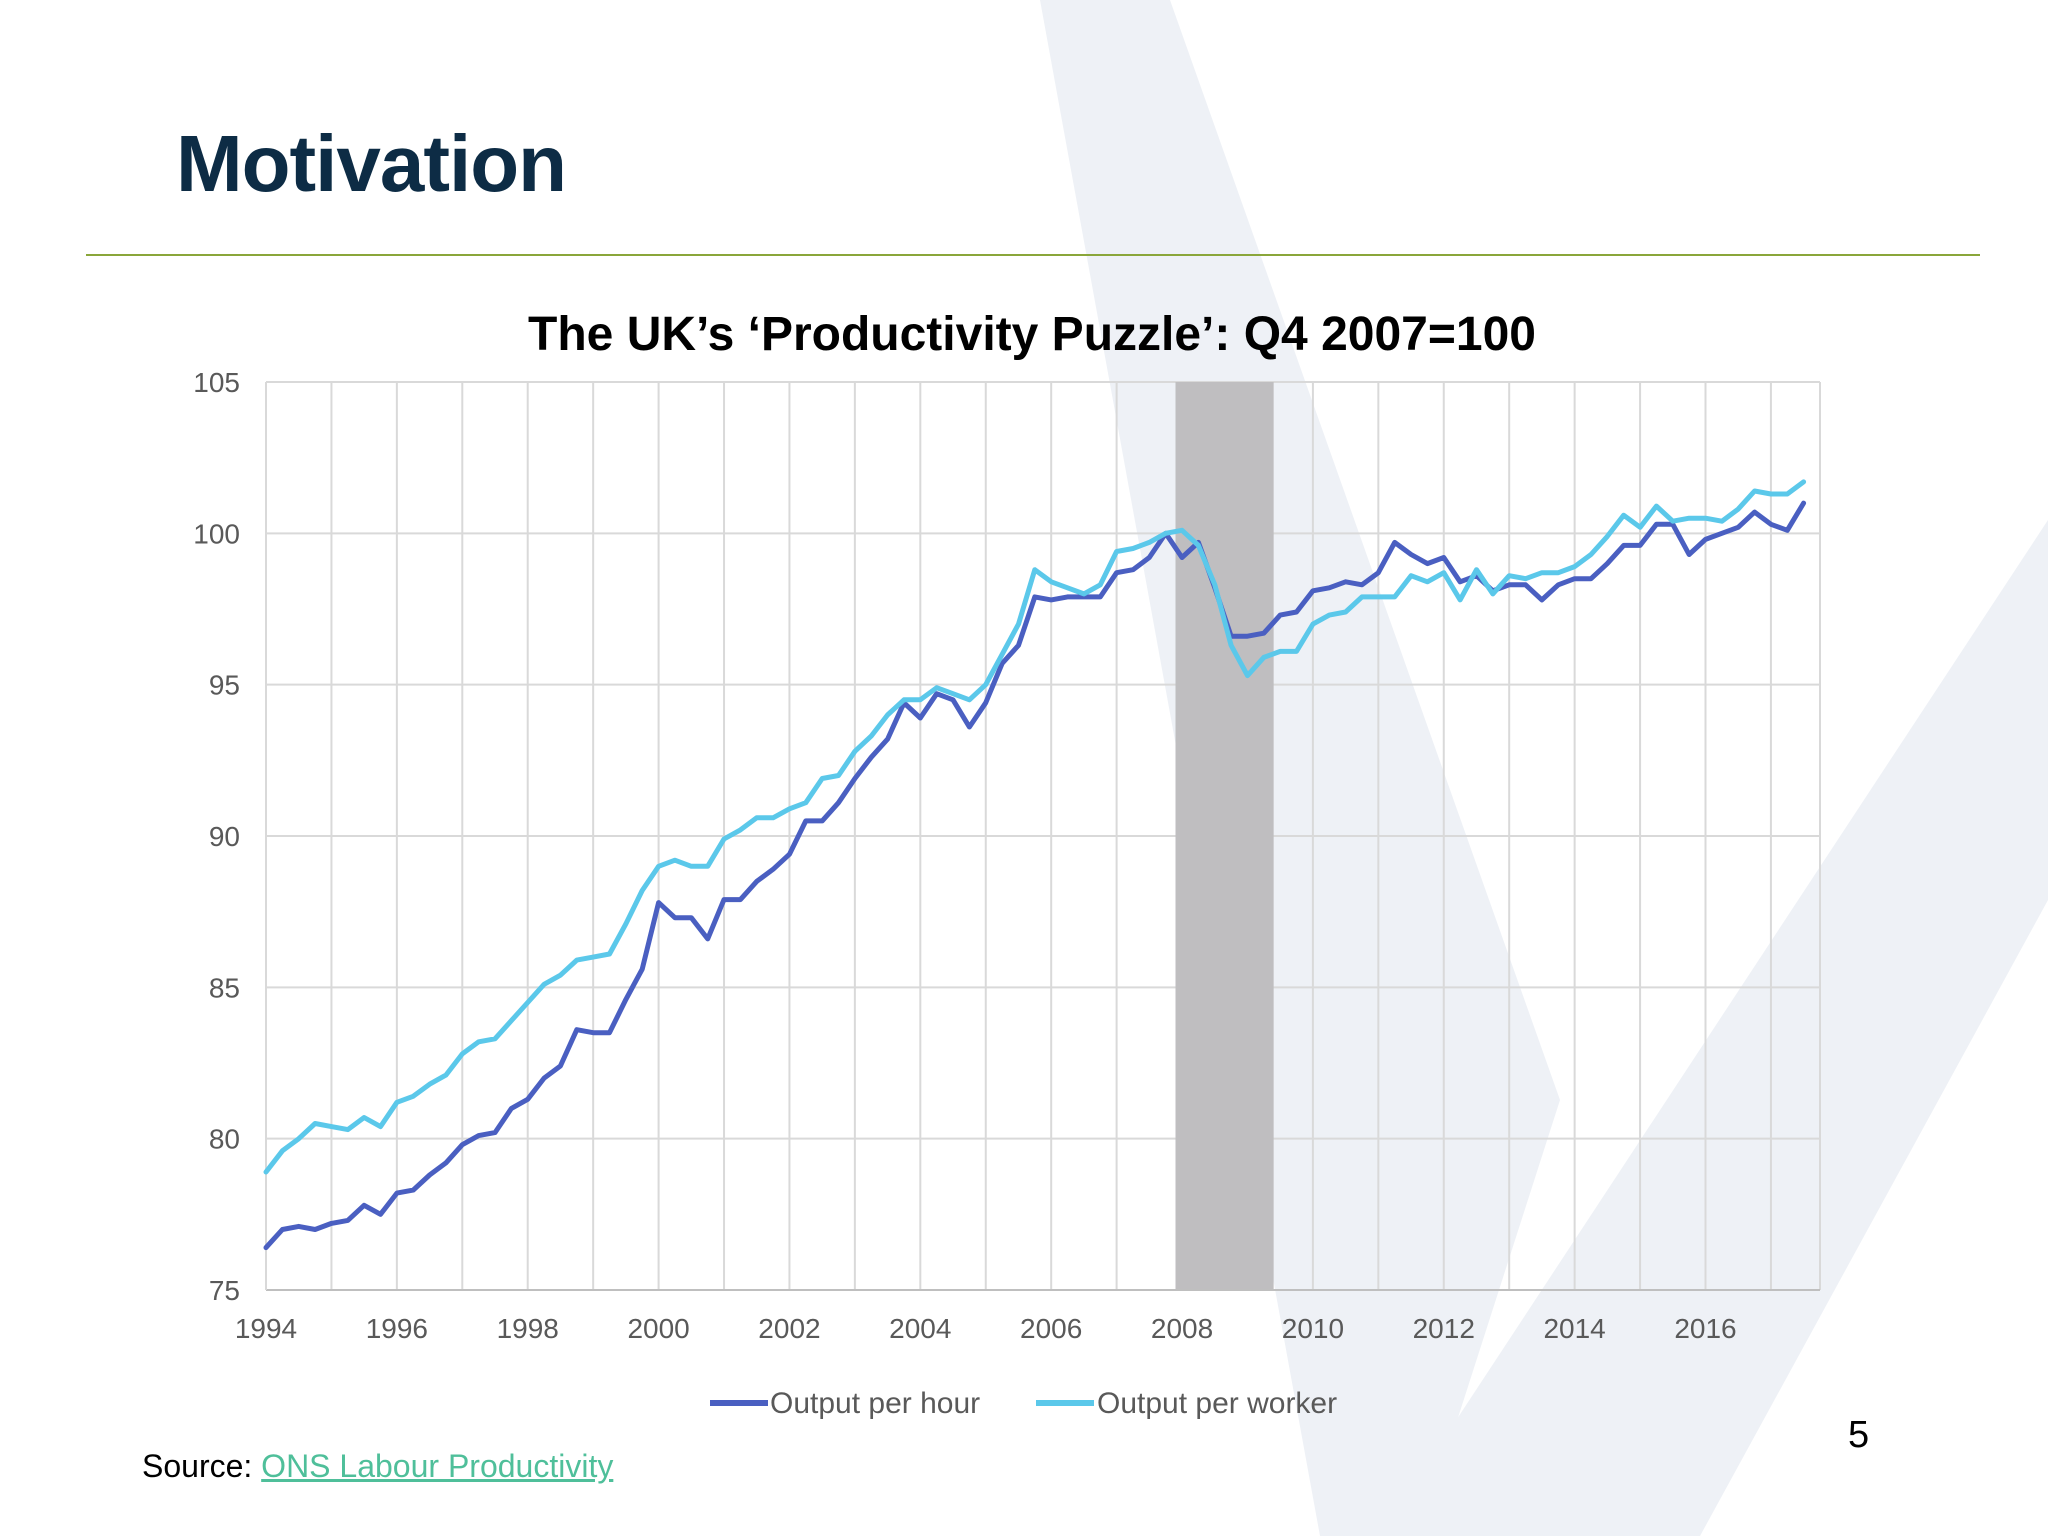 This screenshot has width=2048, height=1536. What do you see at coordinates (266, 1328) in the screenshot?
I see `x-tick-label-1994: 1994` at bounding box center [266, 1328].